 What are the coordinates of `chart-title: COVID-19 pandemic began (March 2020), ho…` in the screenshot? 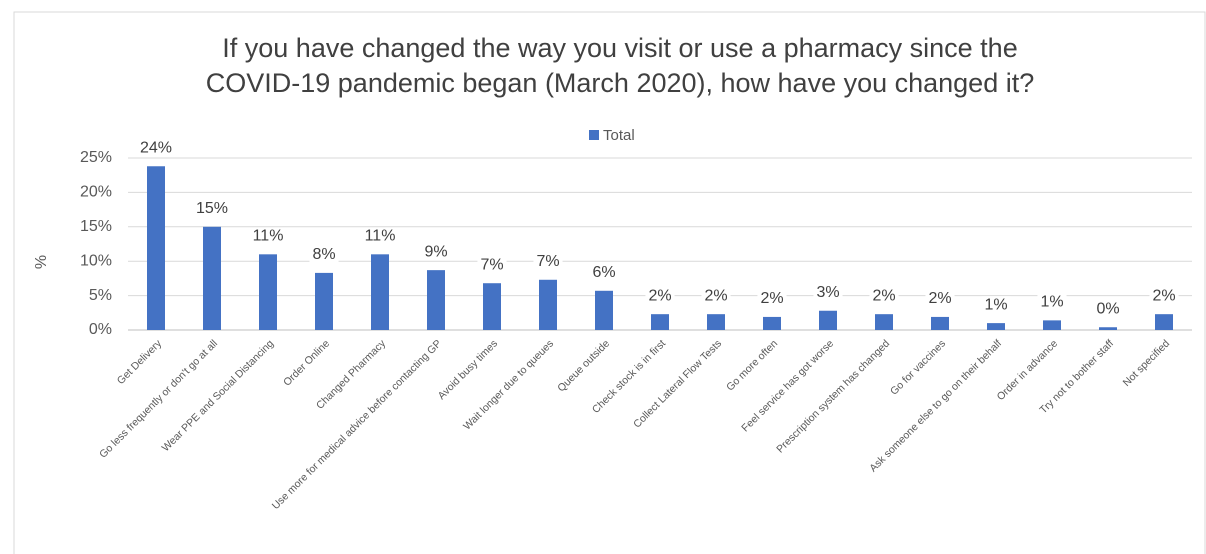 It's located at (620, 83).